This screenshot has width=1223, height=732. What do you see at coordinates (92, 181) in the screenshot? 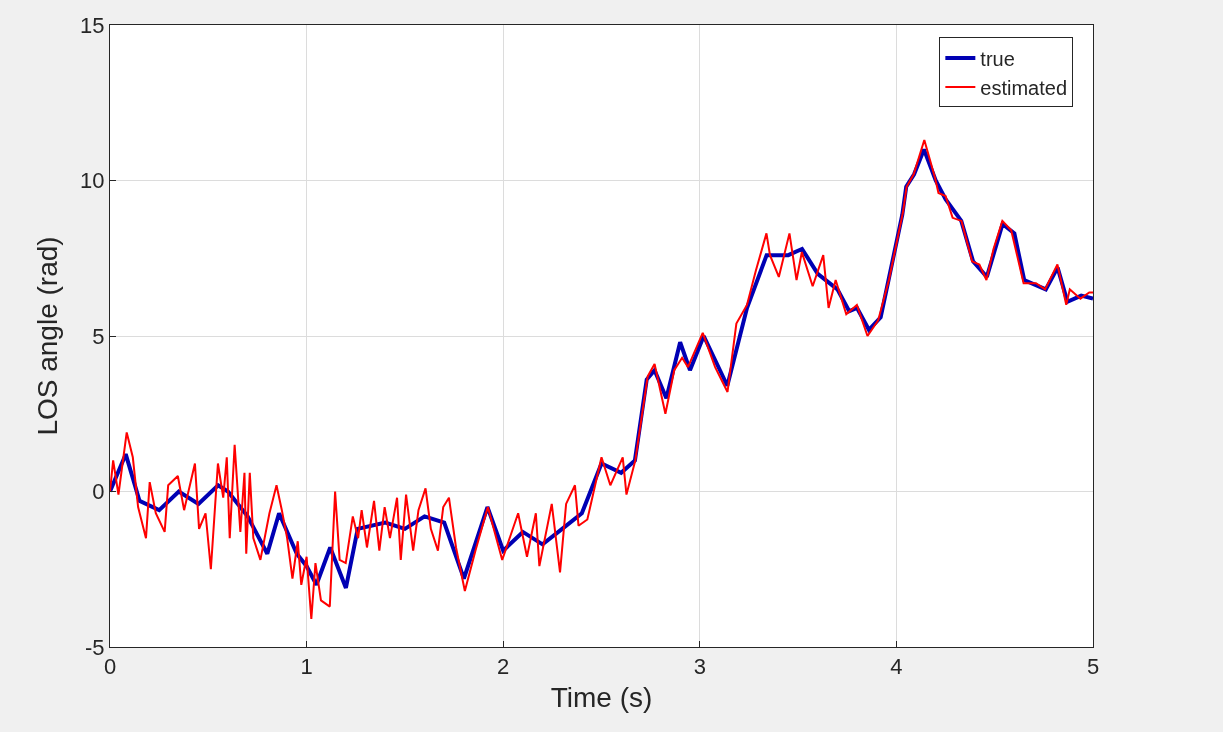
I see `y-tick-label: 10` at bounding box center [92, 181].